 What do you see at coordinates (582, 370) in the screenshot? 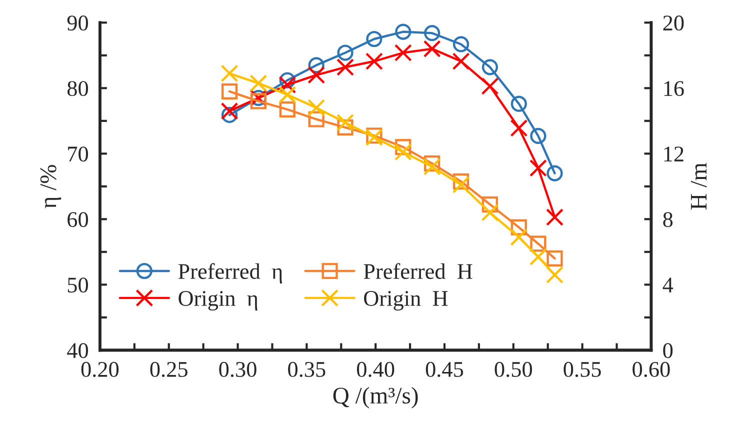
I see `x-tick-label: 0.55` at bounding box center [582, 370].